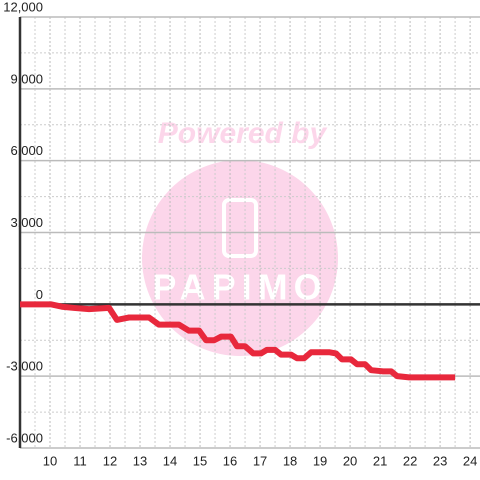 The height and width of the screenshot is (480, 480). Describe the element at coordinates (50, 460) in the screenshot. I see `x-tick-label: 10` at that location.